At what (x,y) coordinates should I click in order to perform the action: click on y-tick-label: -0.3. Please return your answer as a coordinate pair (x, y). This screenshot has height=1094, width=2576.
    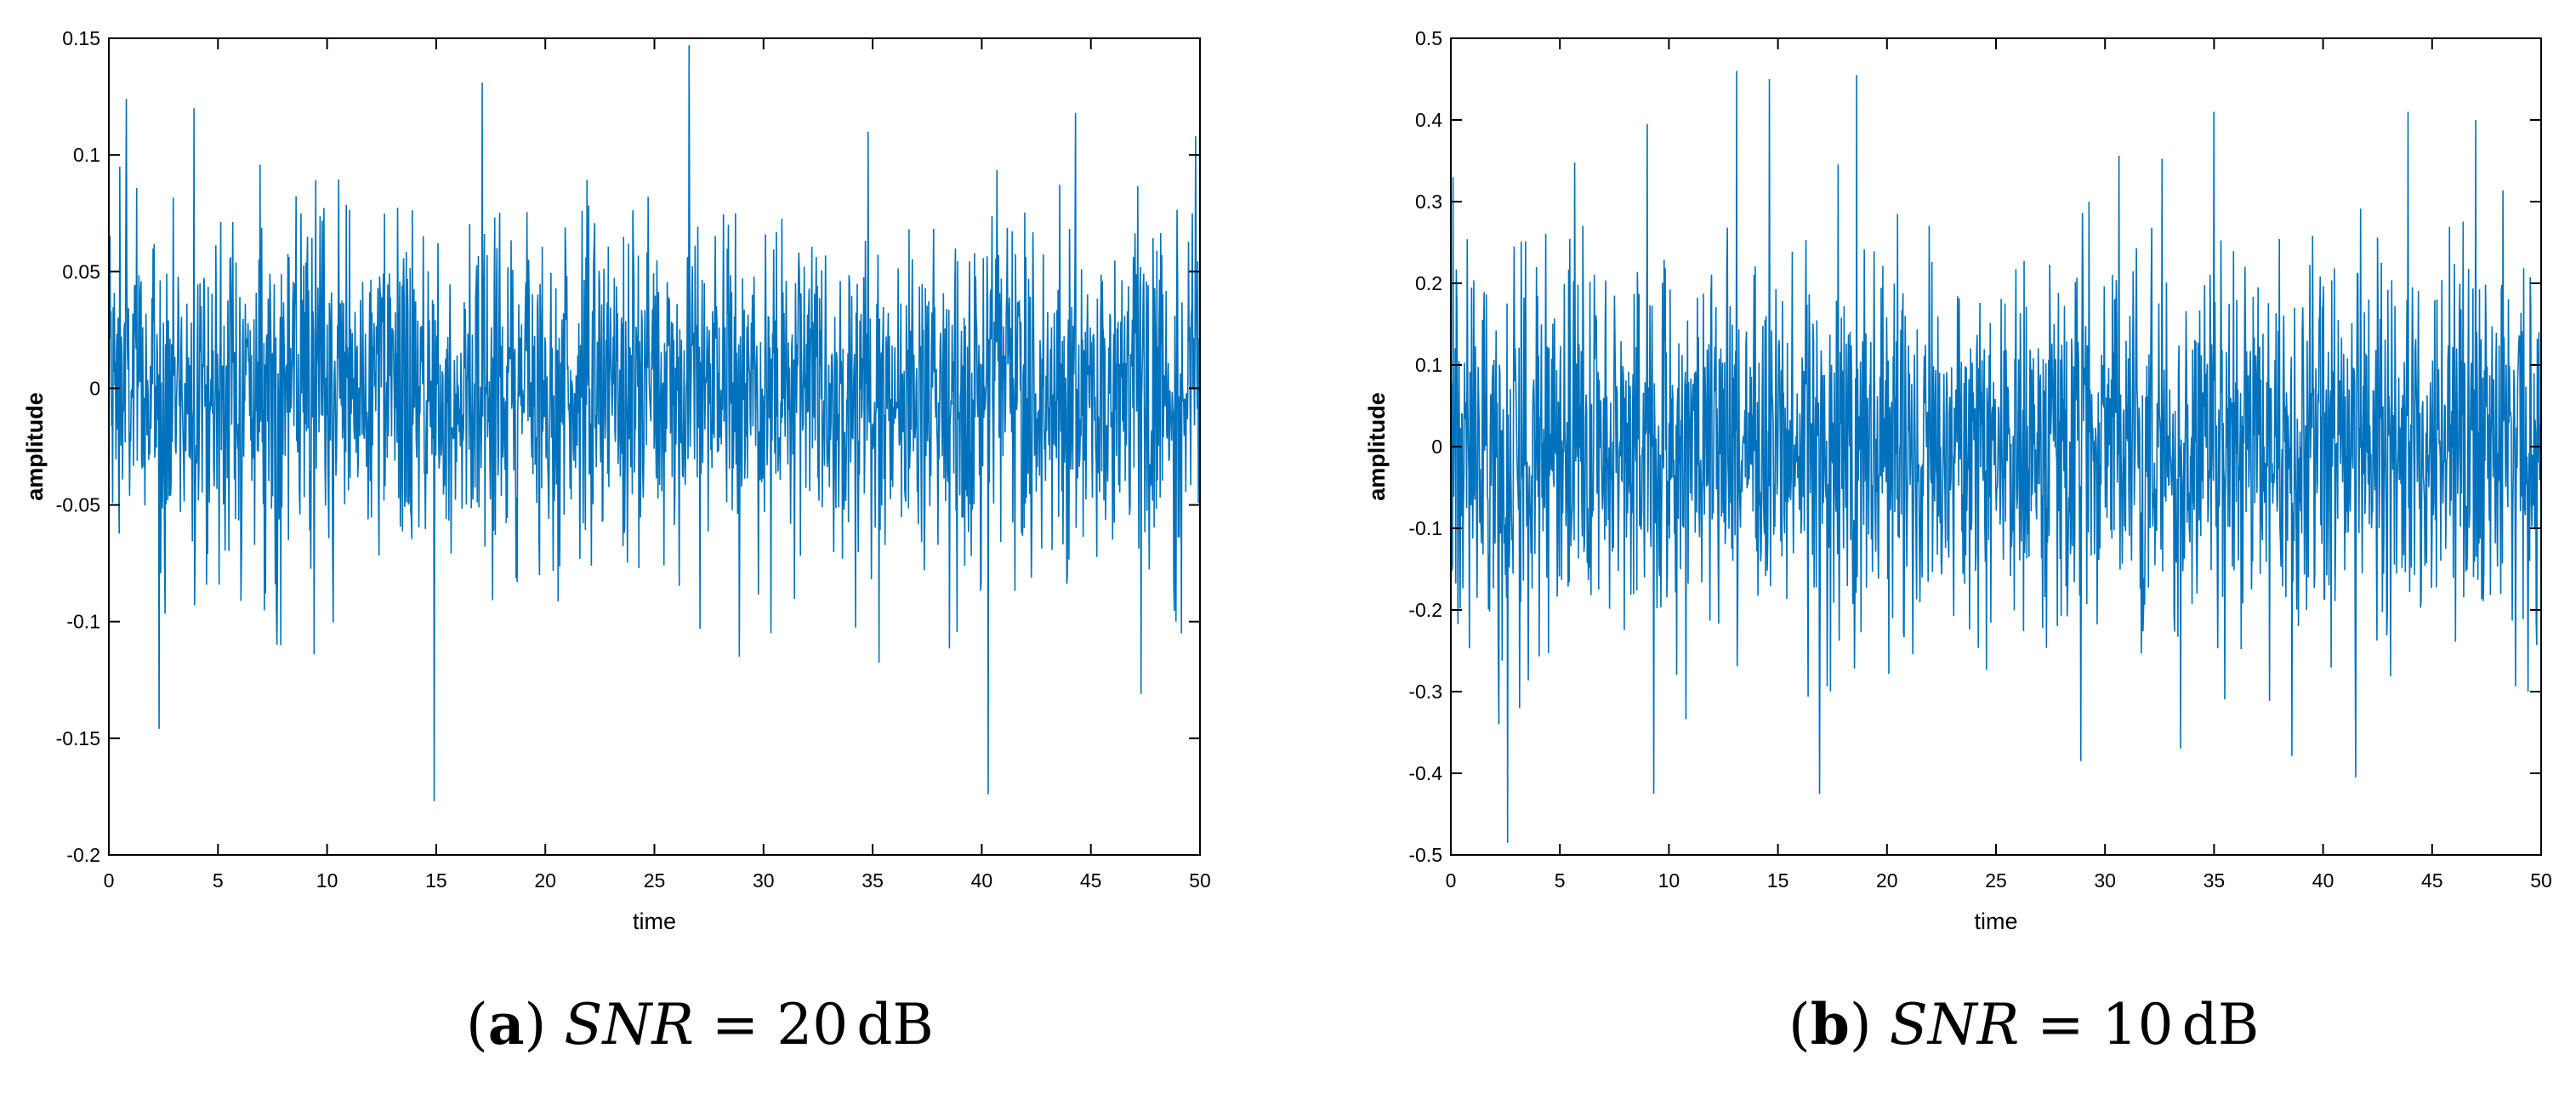
    Looking at the image, I should click on (1425, 692).